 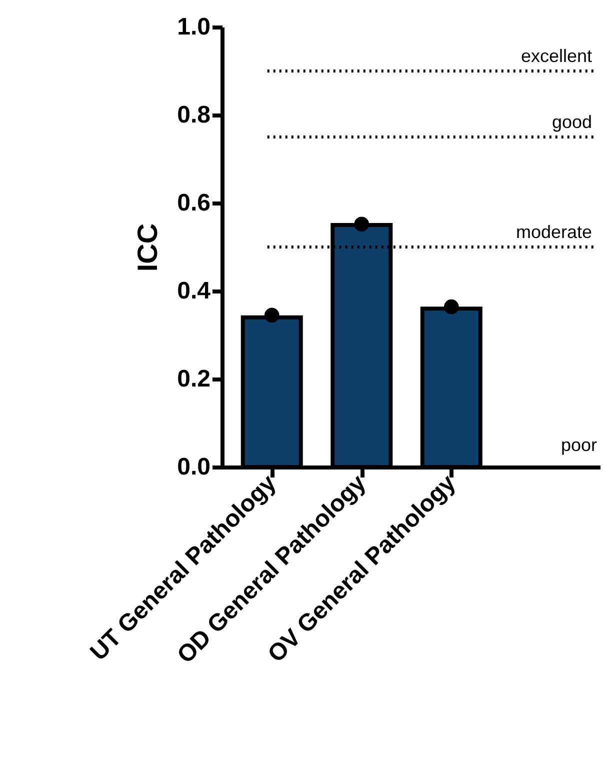 What do you see at coordinates (554, 232) in the screenshot?
I see `ref-line-label: moderate` at bounding box center [554, 232].